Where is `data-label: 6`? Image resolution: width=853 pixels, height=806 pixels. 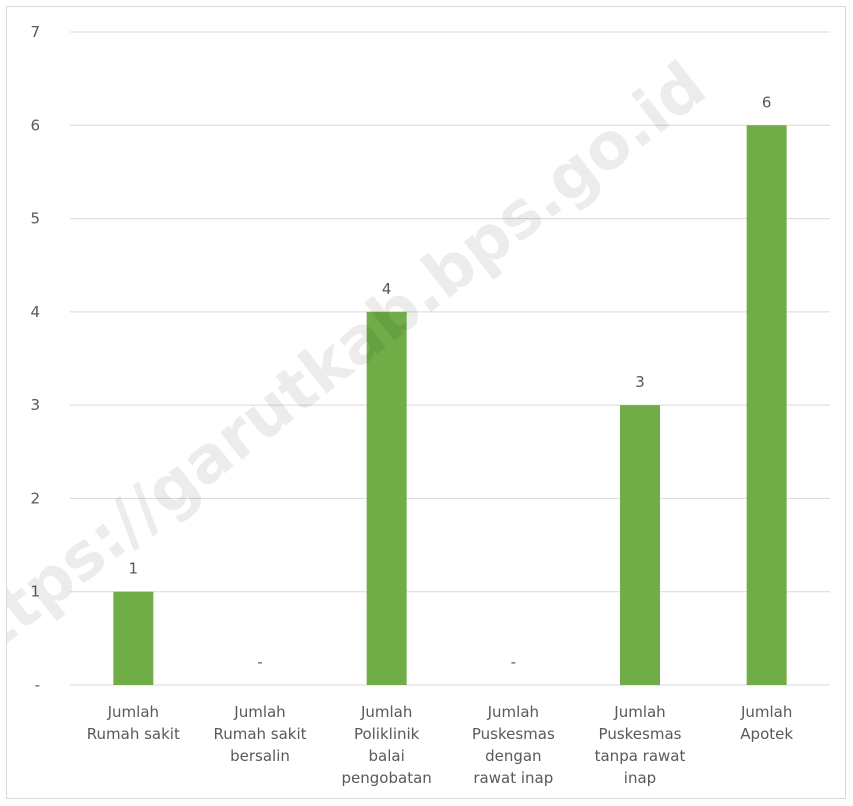 data-label: 6 is located at coordinates (767, 102).